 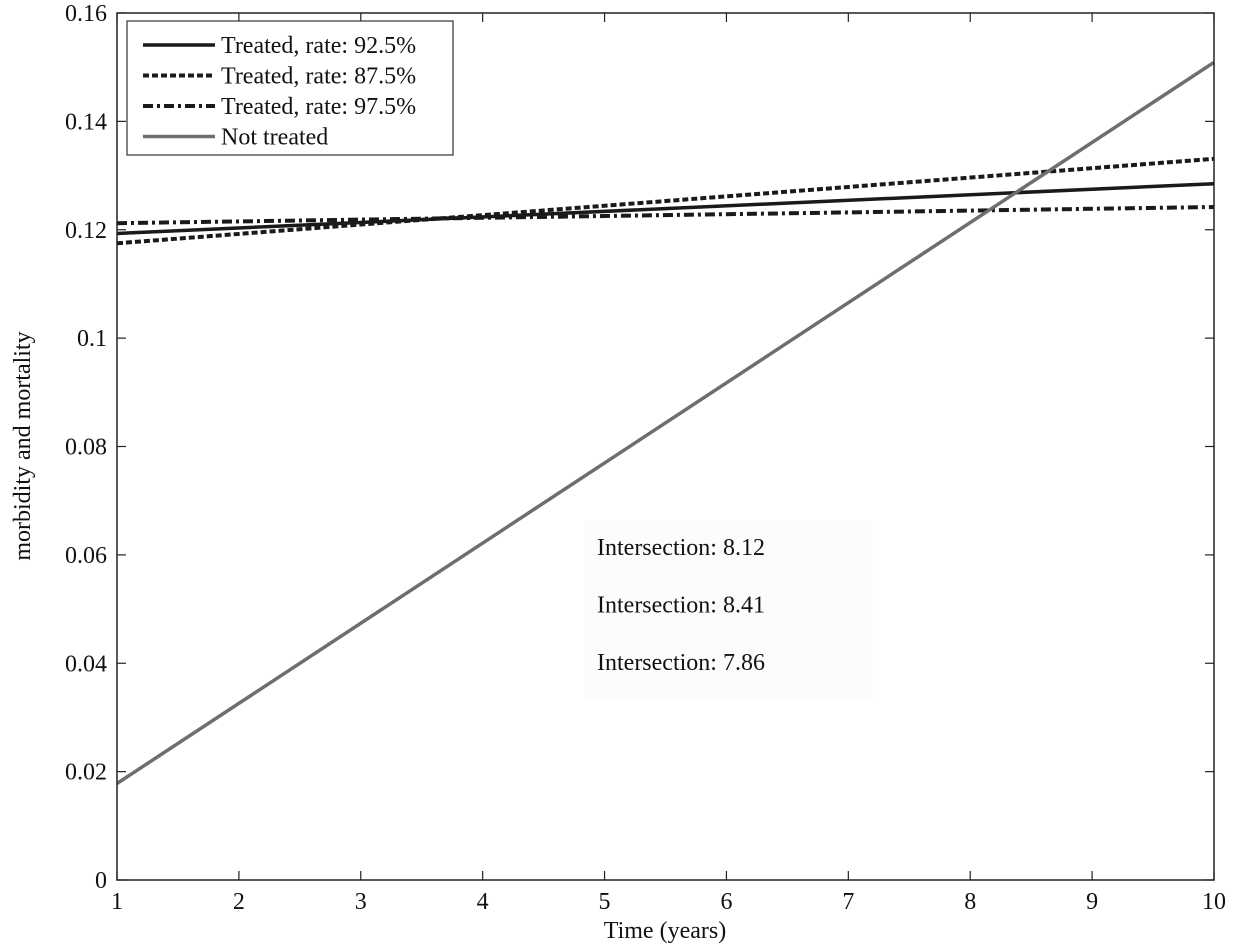 What do you see at coordinates (361, 902) in the screenshot?
I see `x-tick-label: 3` at bounding box center [361, 902].